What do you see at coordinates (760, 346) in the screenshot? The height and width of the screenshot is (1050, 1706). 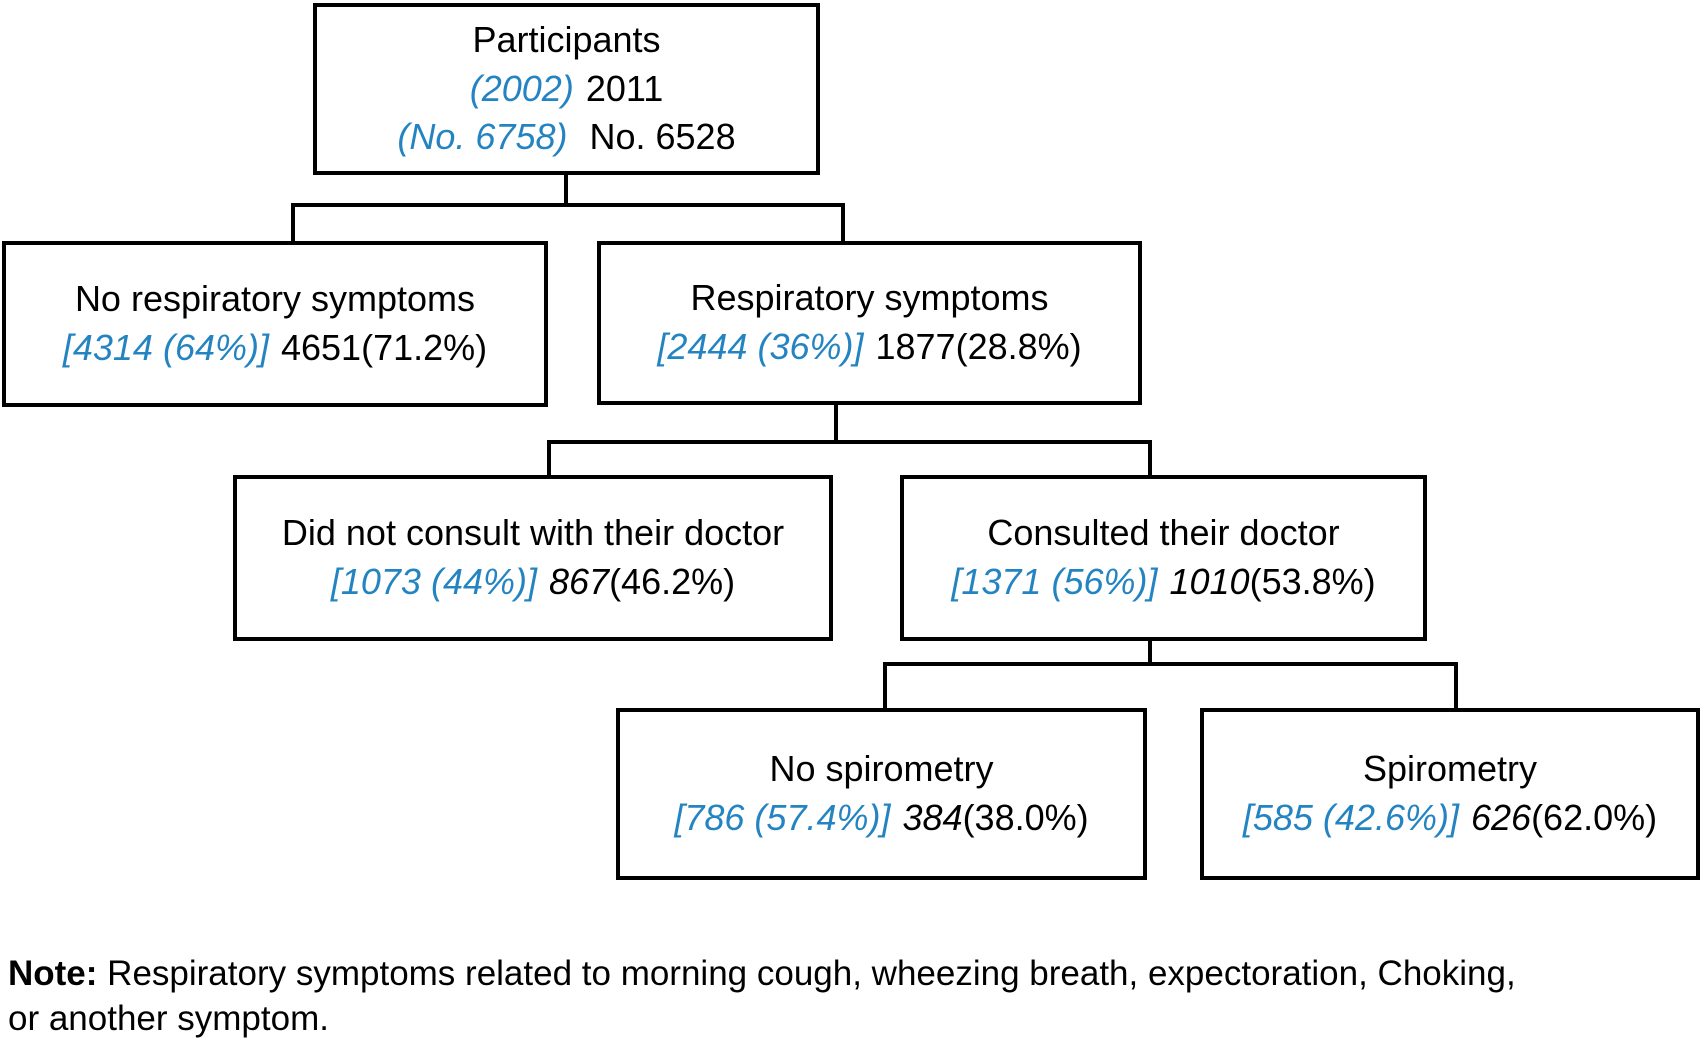 I see `stat-2002: [2444 (36%)]` at bounding box center [760, 346].